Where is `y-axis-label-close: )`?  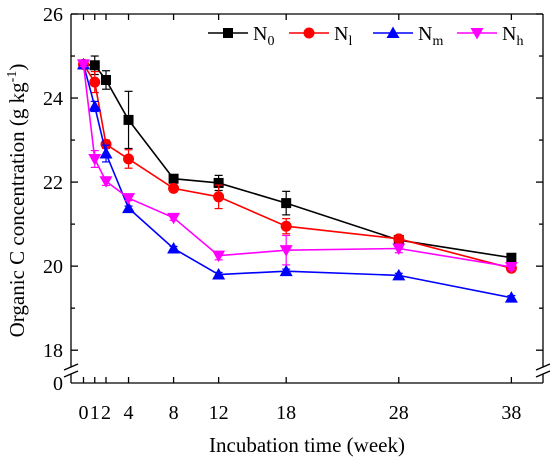 y-axis-label-close: ) is located at coordinates (17, 67).